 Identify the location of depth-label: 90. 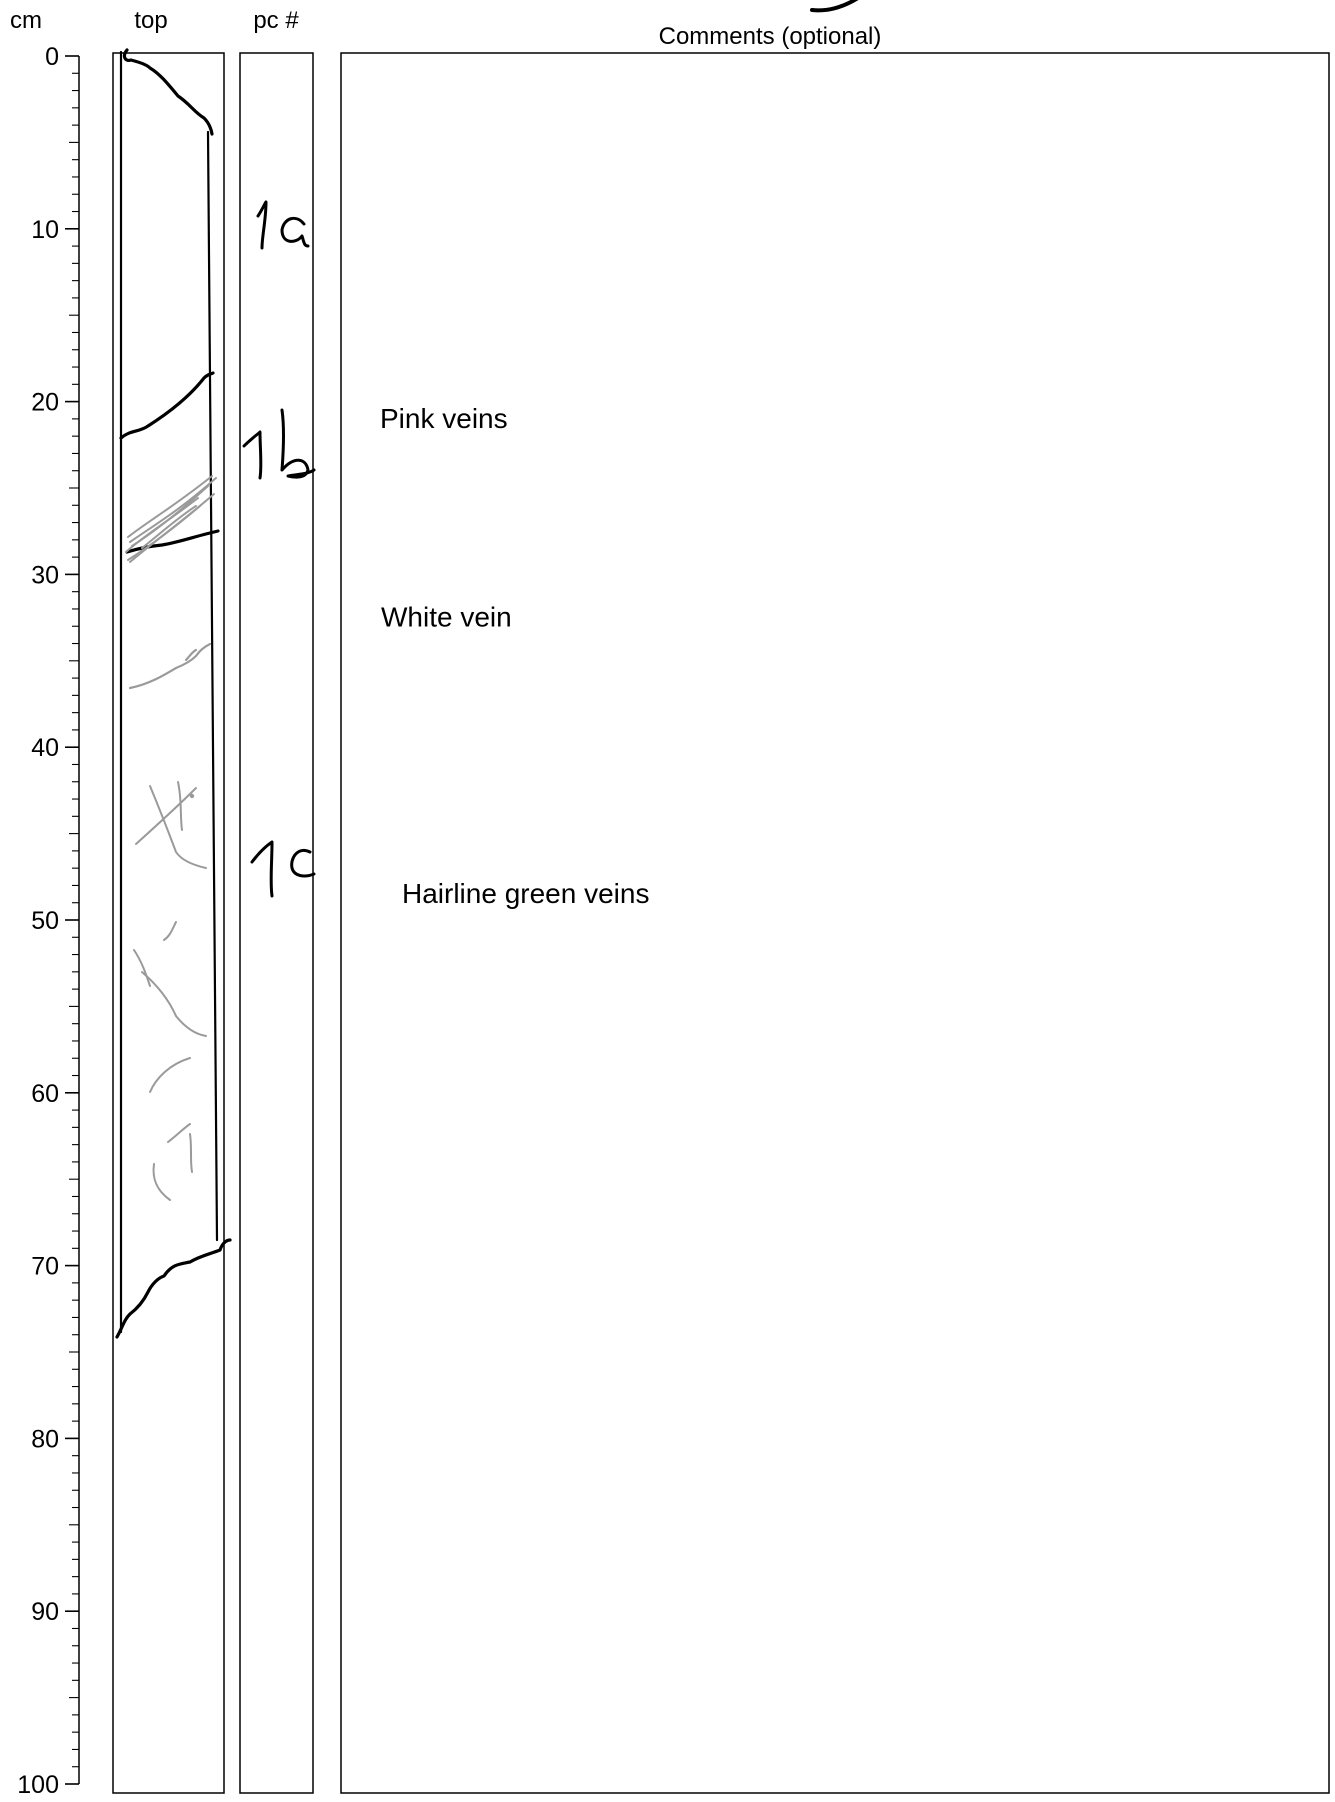
(45, 1612).